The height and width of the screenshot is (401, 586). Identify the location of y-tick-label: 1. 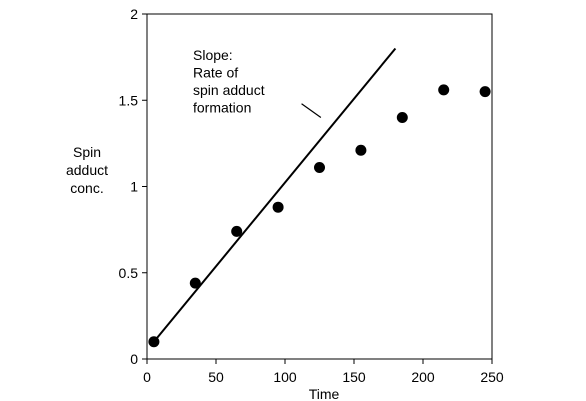
(134, 187).